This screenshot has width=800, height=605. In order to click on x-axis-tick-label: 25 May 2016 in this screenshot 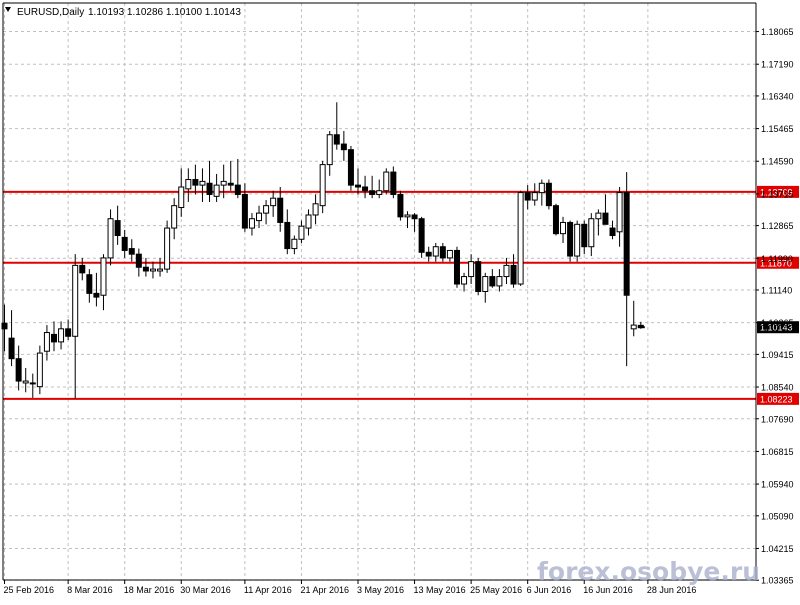, I will do `click(496, 590)`.